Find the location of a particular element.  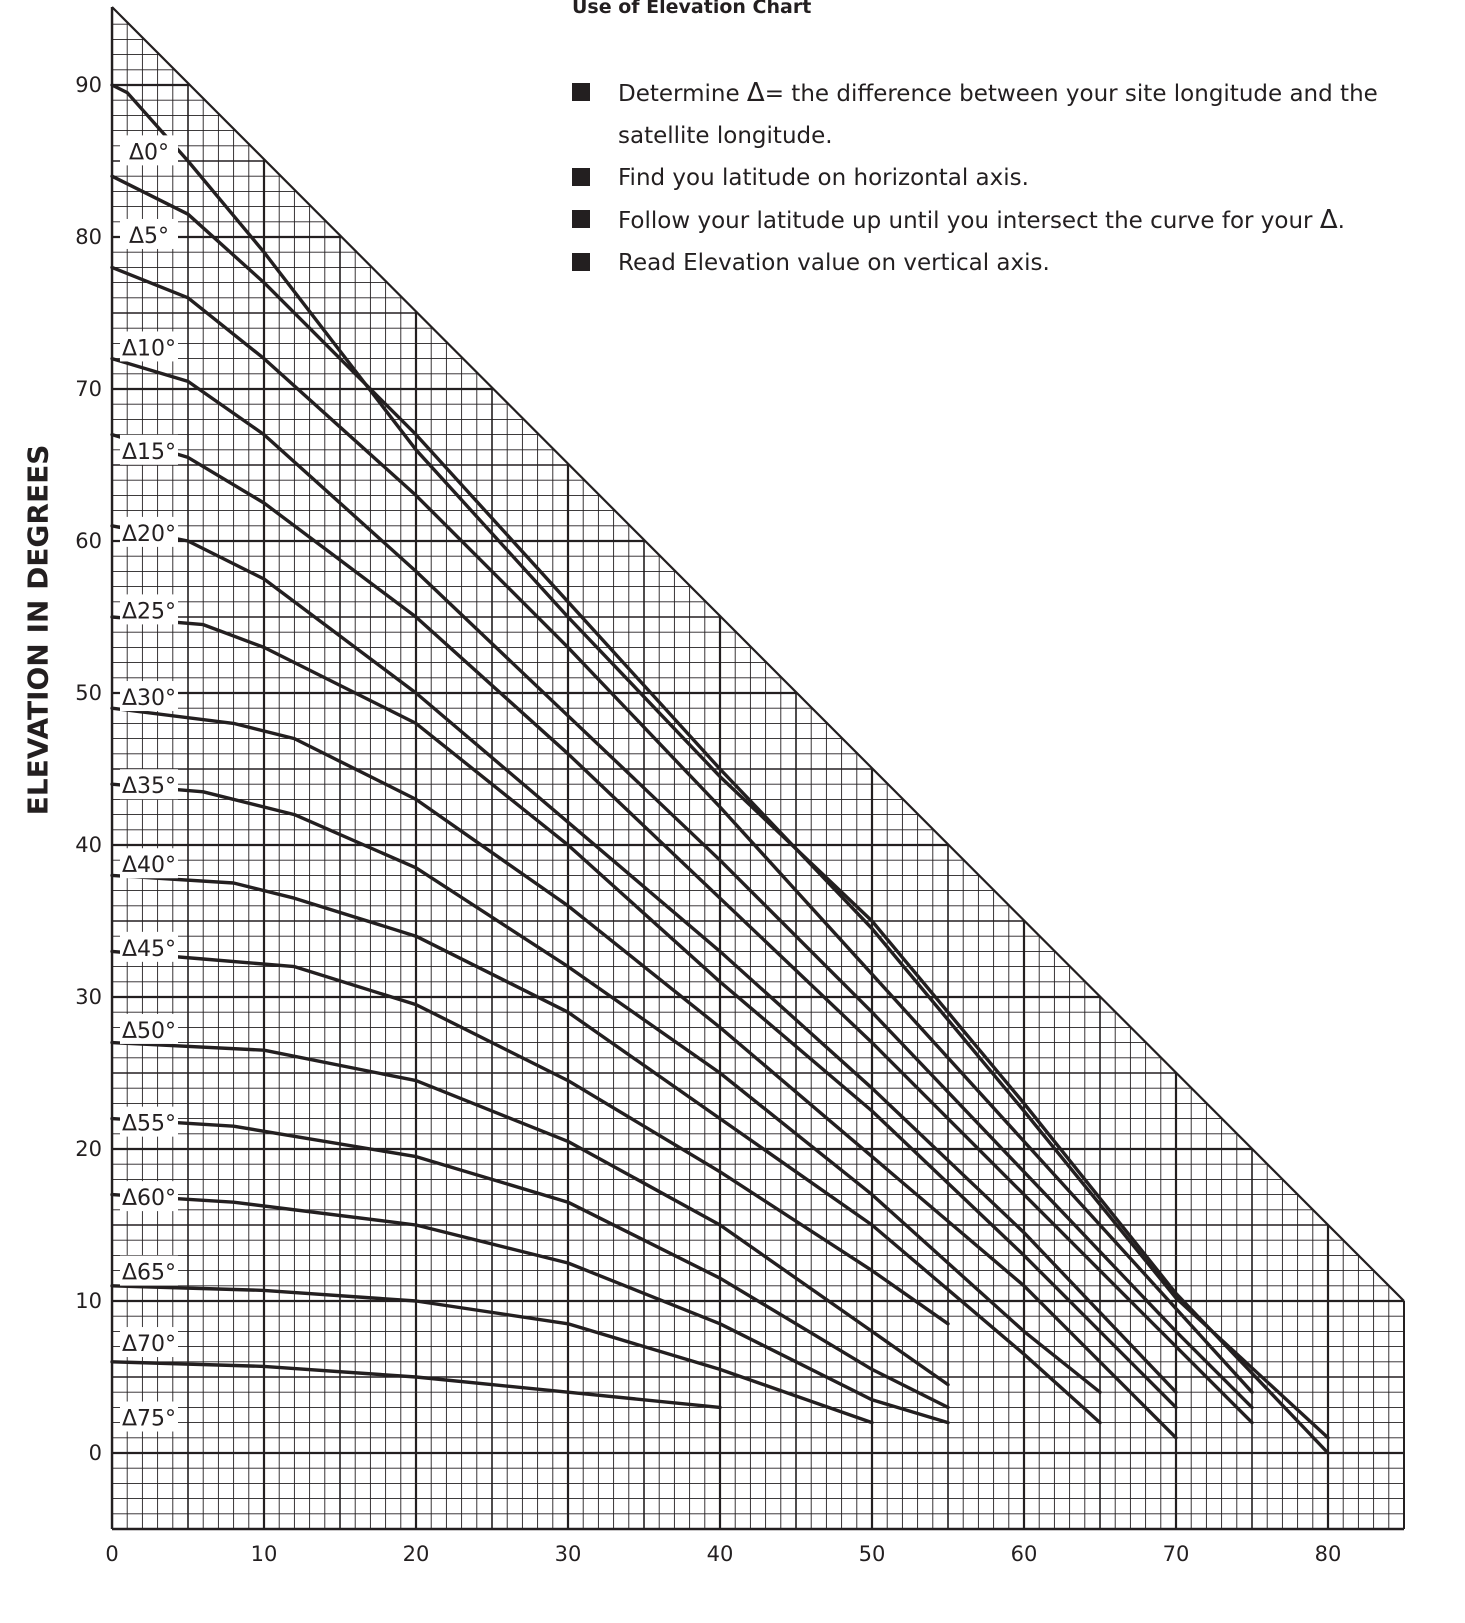

curve-label: Δ75° is located at coordinates (149, 1419).